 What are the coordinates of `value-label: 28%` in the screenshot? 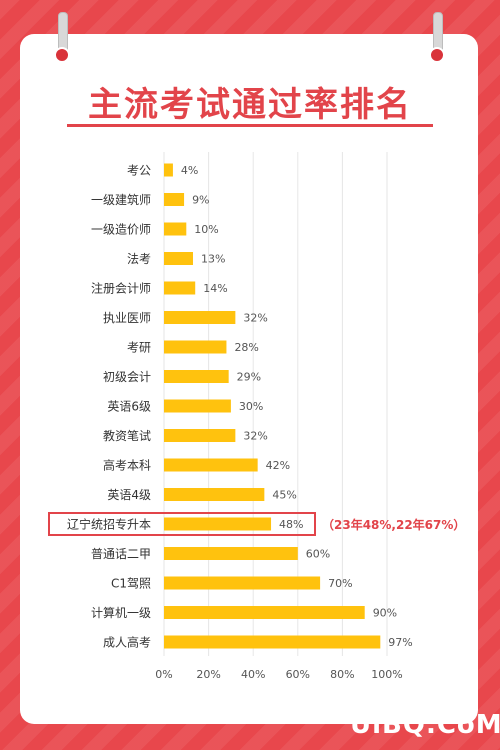 It's located at (246, 347).